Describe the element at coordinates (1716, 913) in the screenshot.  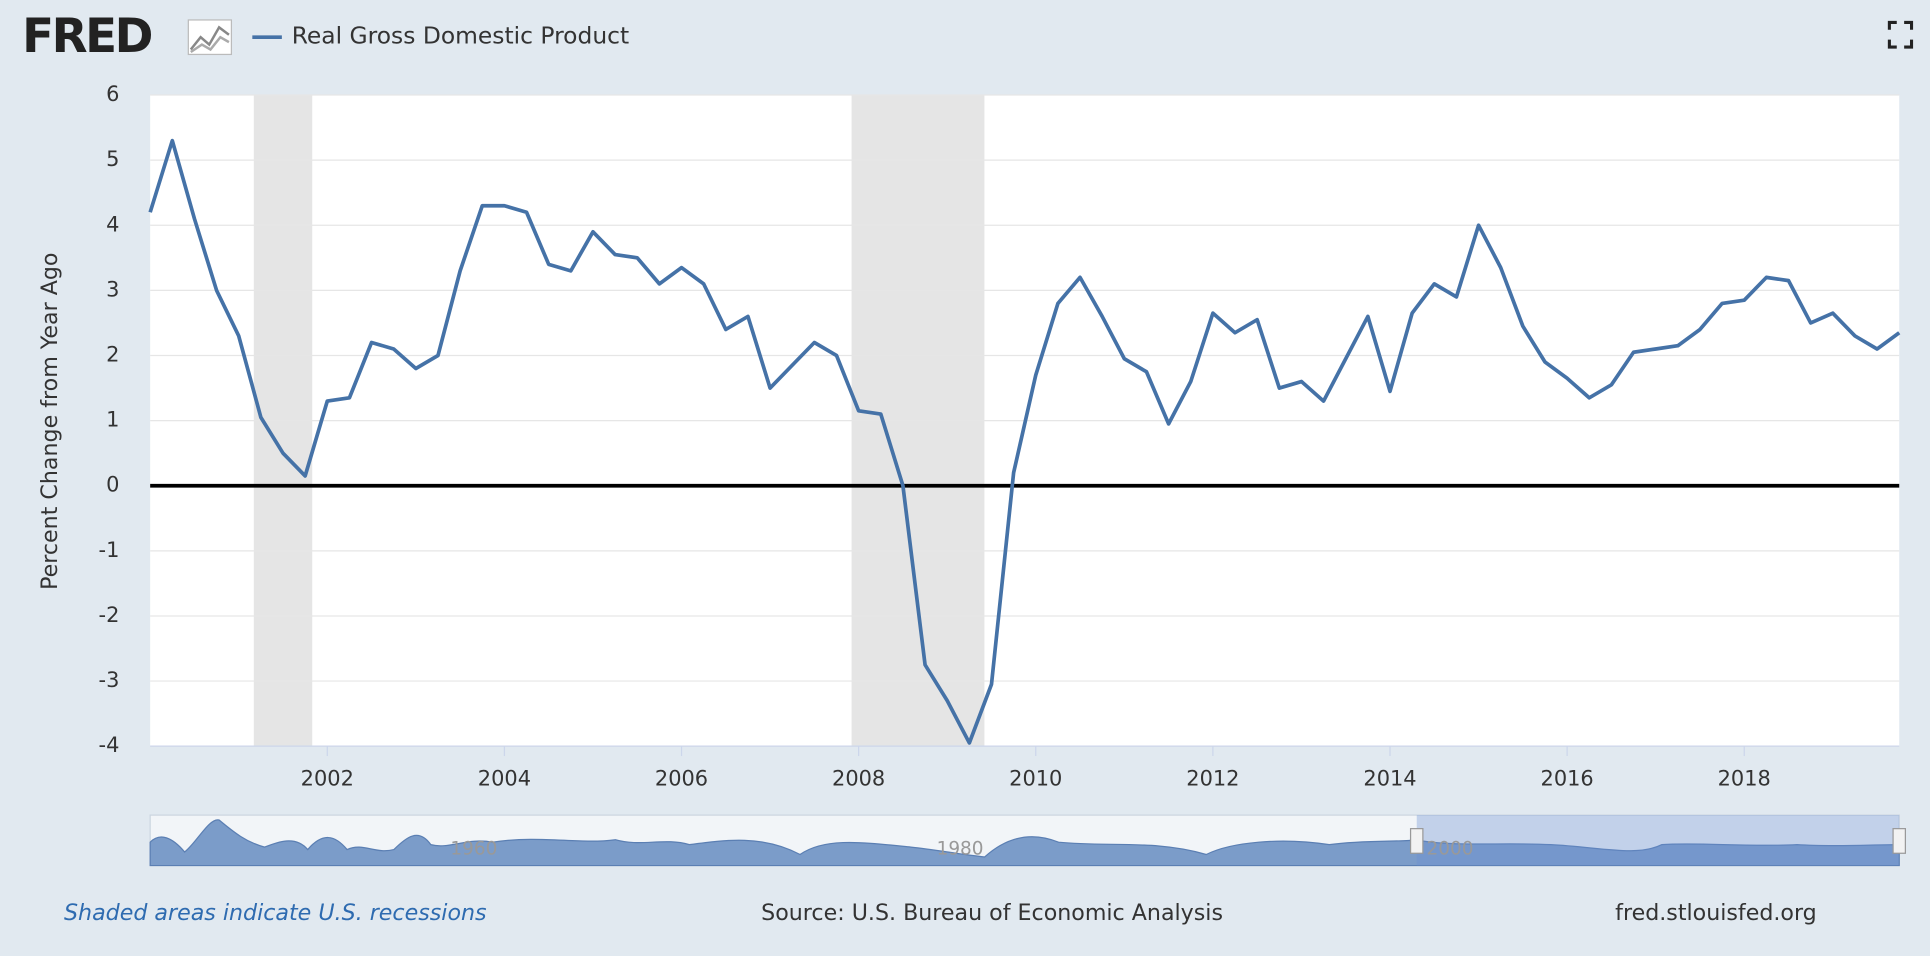
I see `site-url: fred.stlouisfed.org` at that location.